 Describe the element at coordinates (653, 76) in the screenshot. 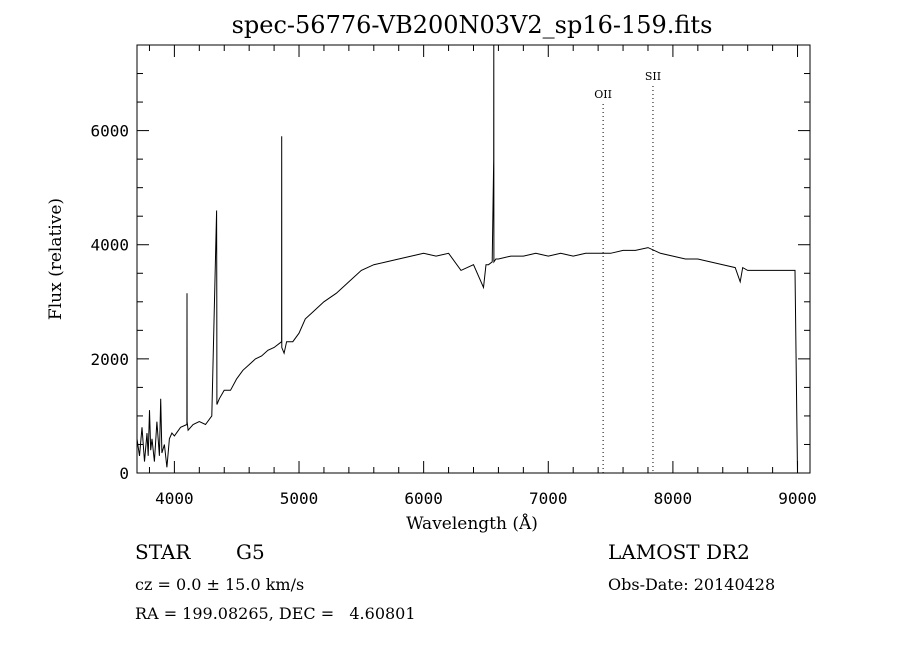

I see `annotation-label: SII` at that location.